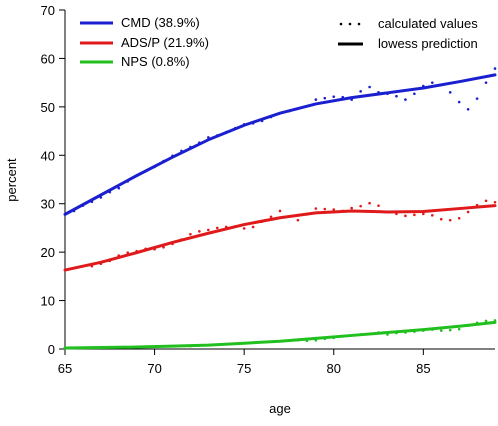 This screenshot has height=426, width=498. Describe the element at coordinates (48, 58) in the screenshot. I see `y-tick-label-60: 60` at that location.